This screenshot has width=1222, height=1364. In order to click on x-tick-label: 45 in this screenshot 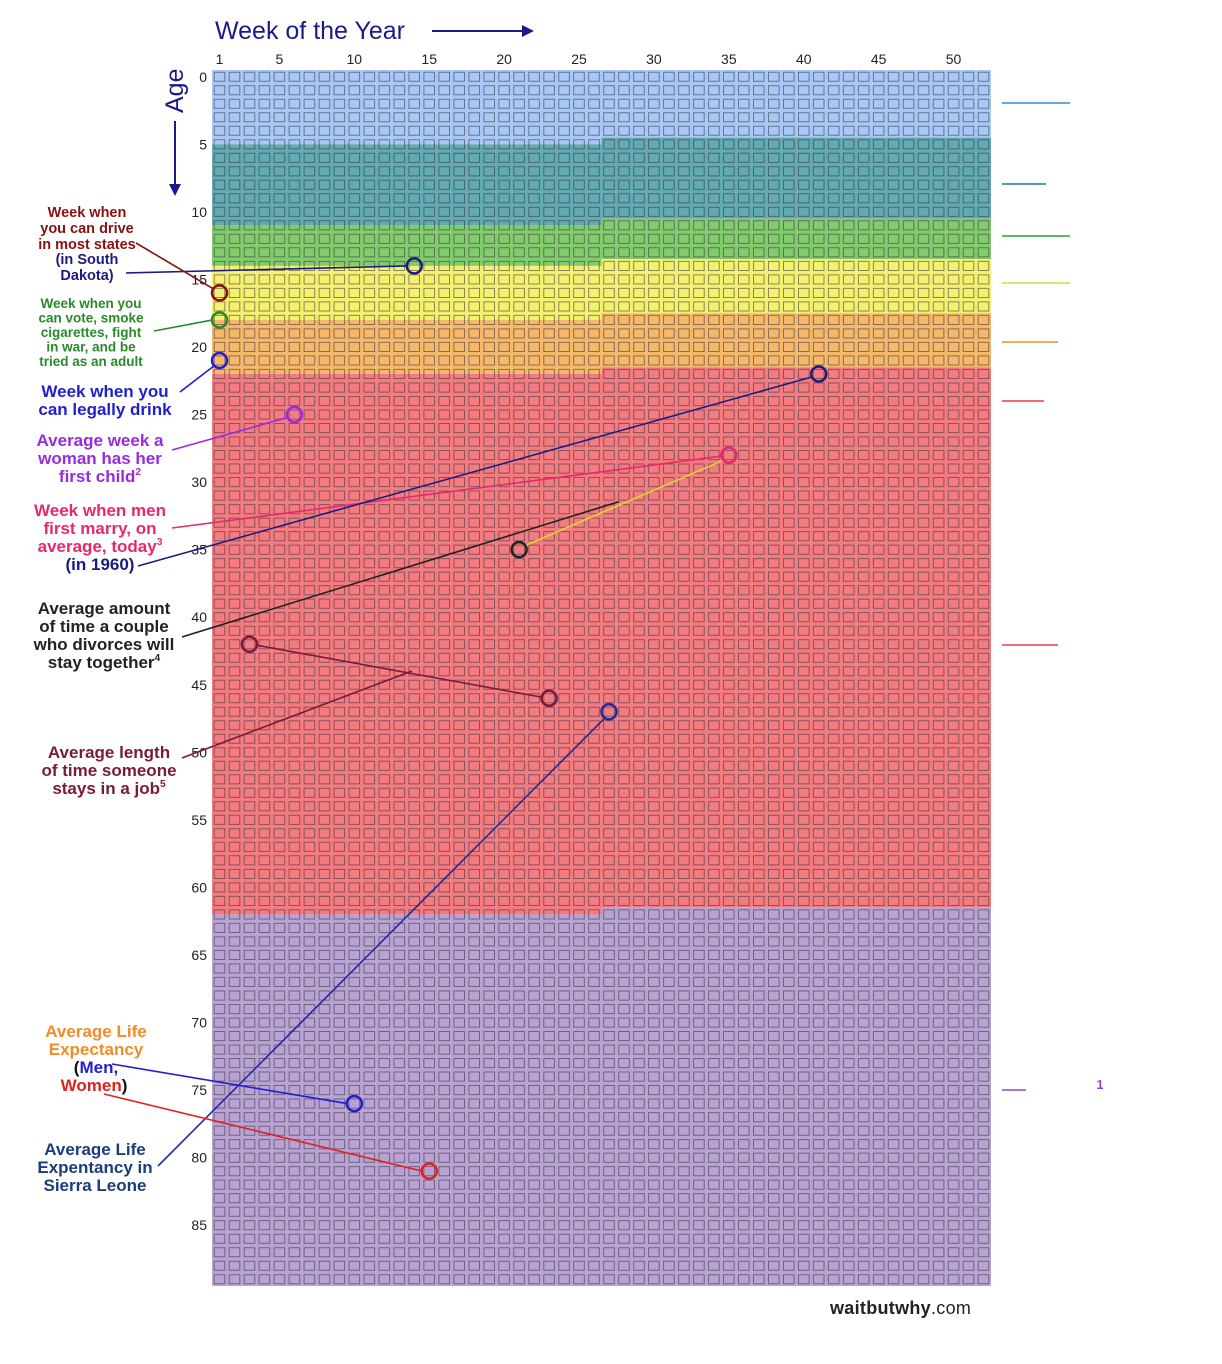, I will do `click(879, 59)`.